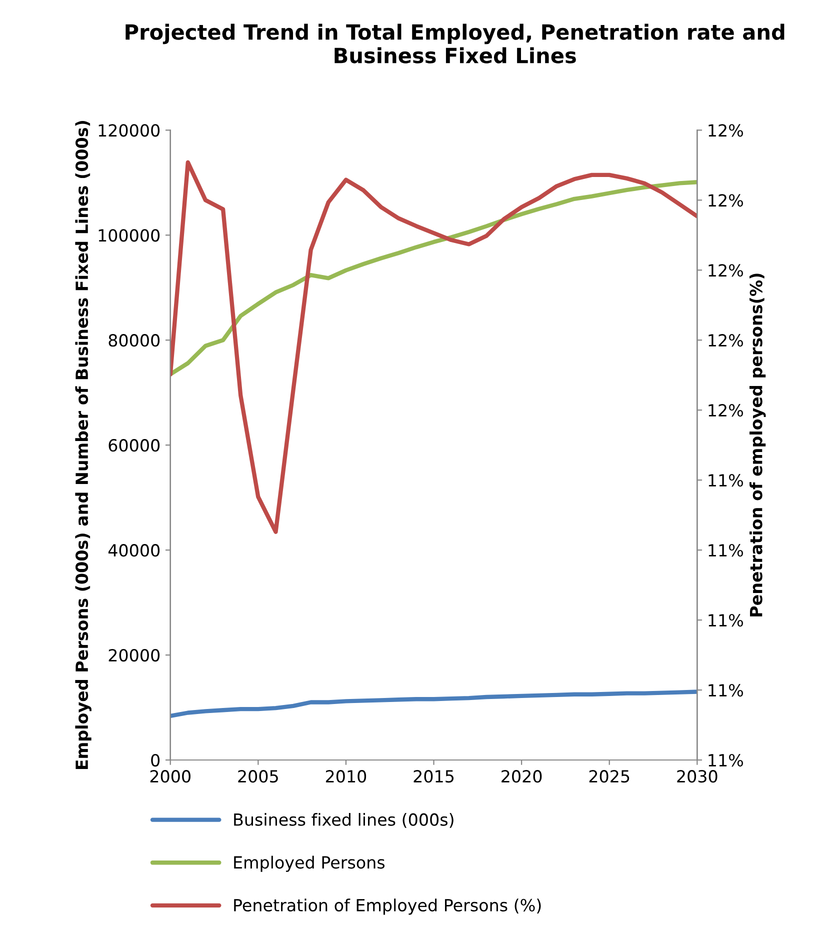  What do you see at coordinates (134, 340) in the screenshot?
I see `y-tick-label: 80000` at bounding box center [134, 340].